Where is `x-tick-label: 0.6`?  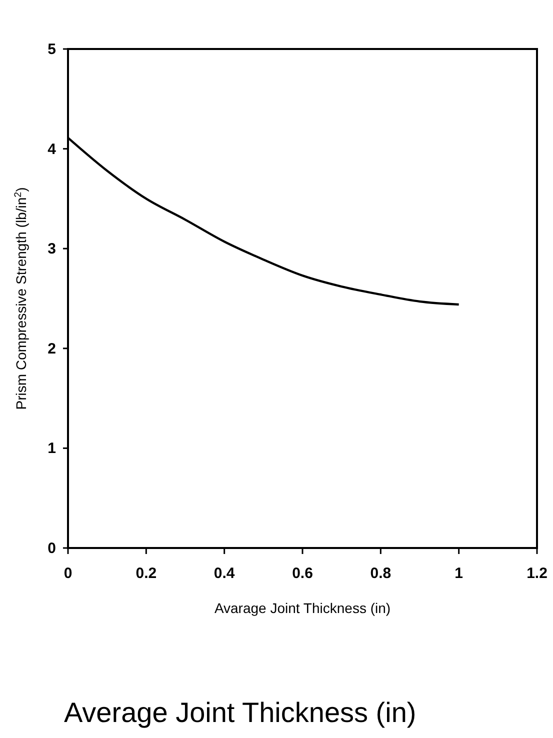
x-tick-label: 0.6 is located at coordinates (302, 573).